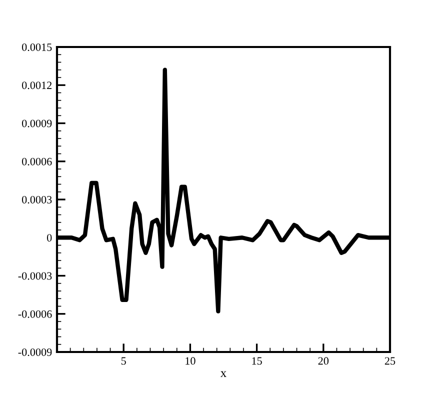 The height and width of the screenshot is (394, 443). Describe the element at coordinates (35, 314) in the screenshot. I see `y-tick-label: -0.0006` at that location.